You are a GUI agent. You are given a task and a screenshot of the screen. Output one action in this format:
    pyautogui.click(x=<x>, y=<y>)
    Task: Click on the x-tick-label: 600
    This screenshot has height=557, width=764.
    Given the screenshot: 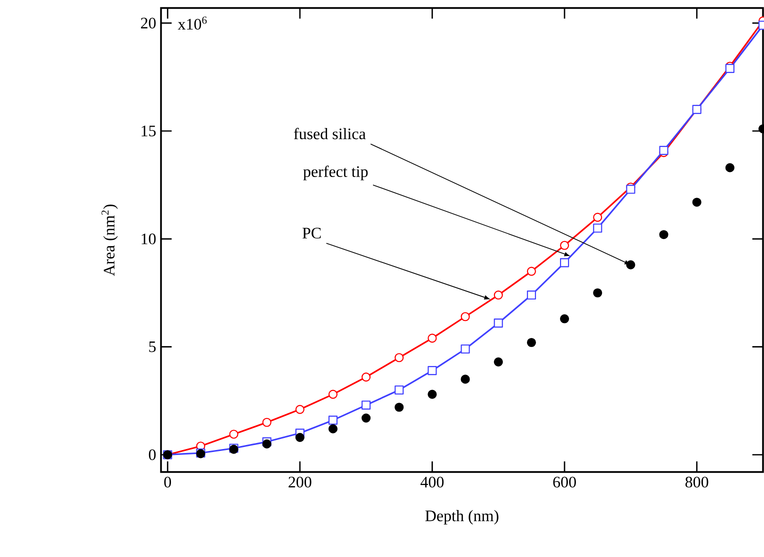 What is the action you would take?
    pyautogui.click(x=564, y=482)
    